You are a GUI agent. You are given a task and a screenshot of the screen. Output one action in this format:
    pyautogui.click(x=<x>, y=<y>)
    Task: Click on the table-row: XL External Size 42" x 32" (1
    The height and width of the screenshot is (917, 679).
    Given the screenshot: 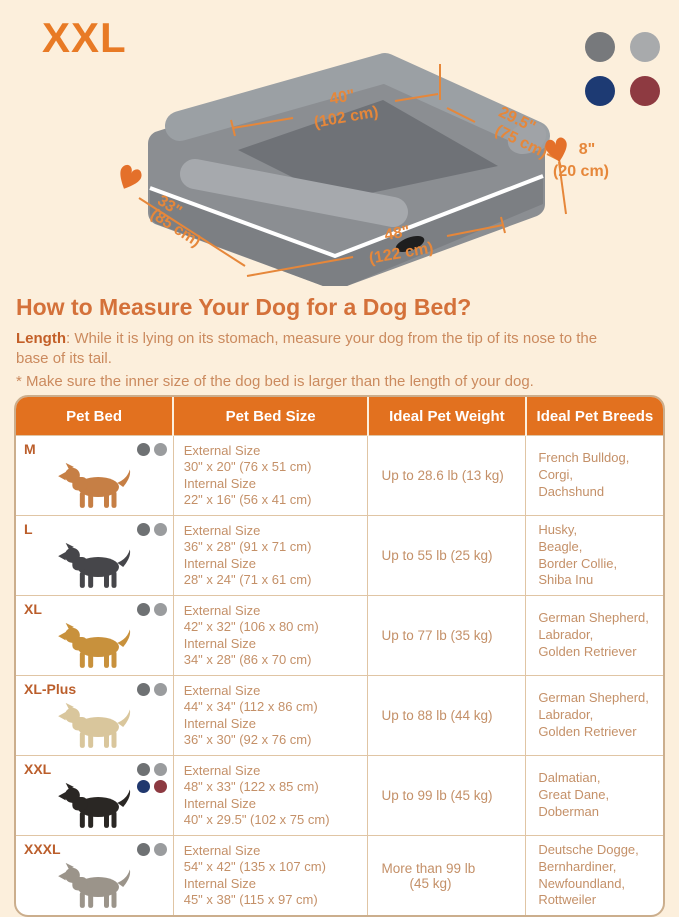 What is the action you would take?
    pyautogui.click(x=339, y=635)
    